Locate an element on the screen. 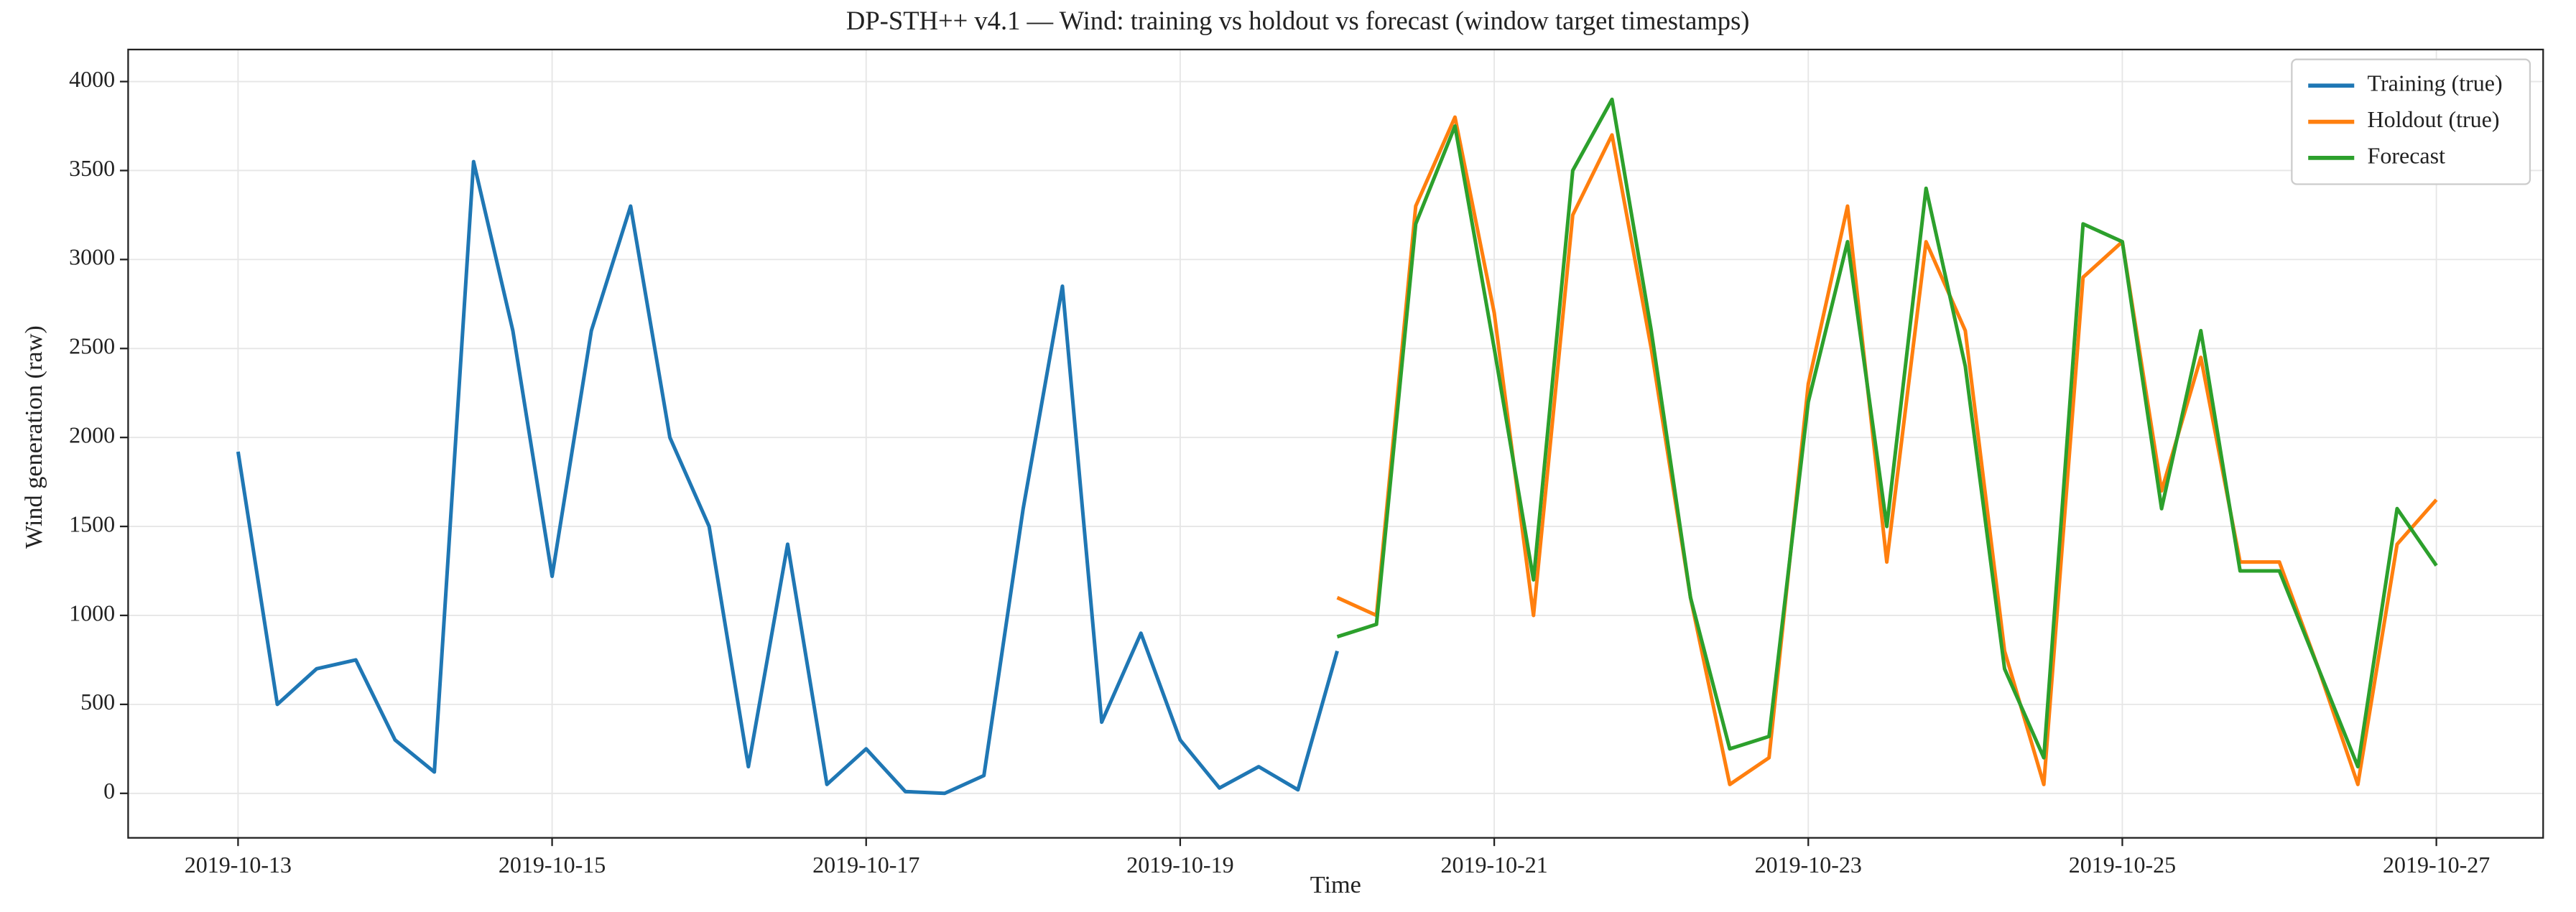 This screenshot has height=912, width=2576. y-tick-label: 3500 is located at coordinates (92, 168).